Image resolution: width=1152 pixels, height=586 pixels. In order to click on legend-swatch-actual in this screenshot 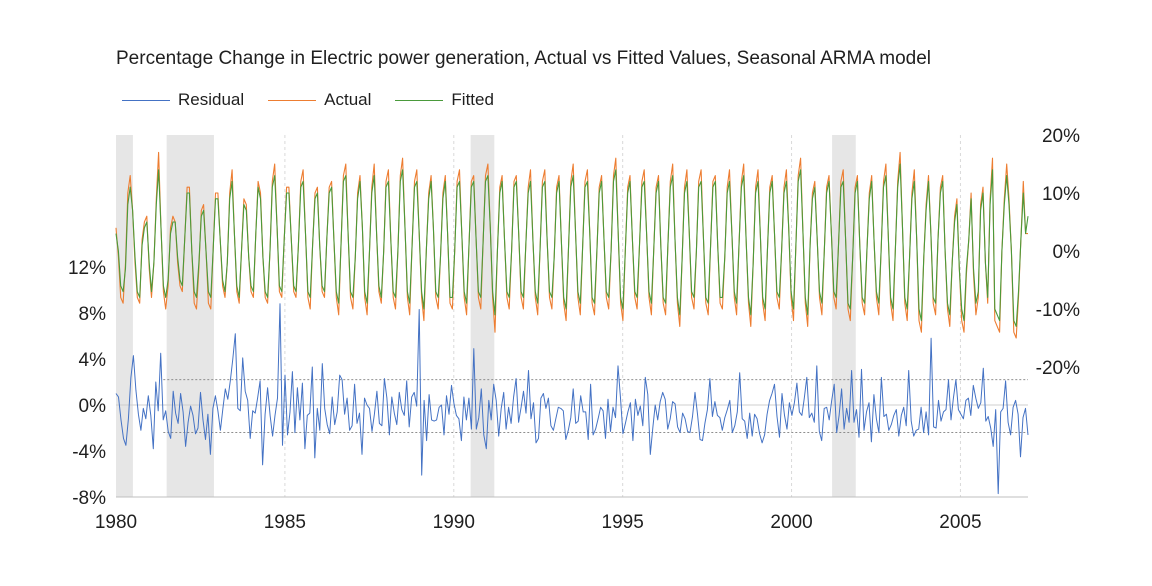, I will do `click(292, 100)`.